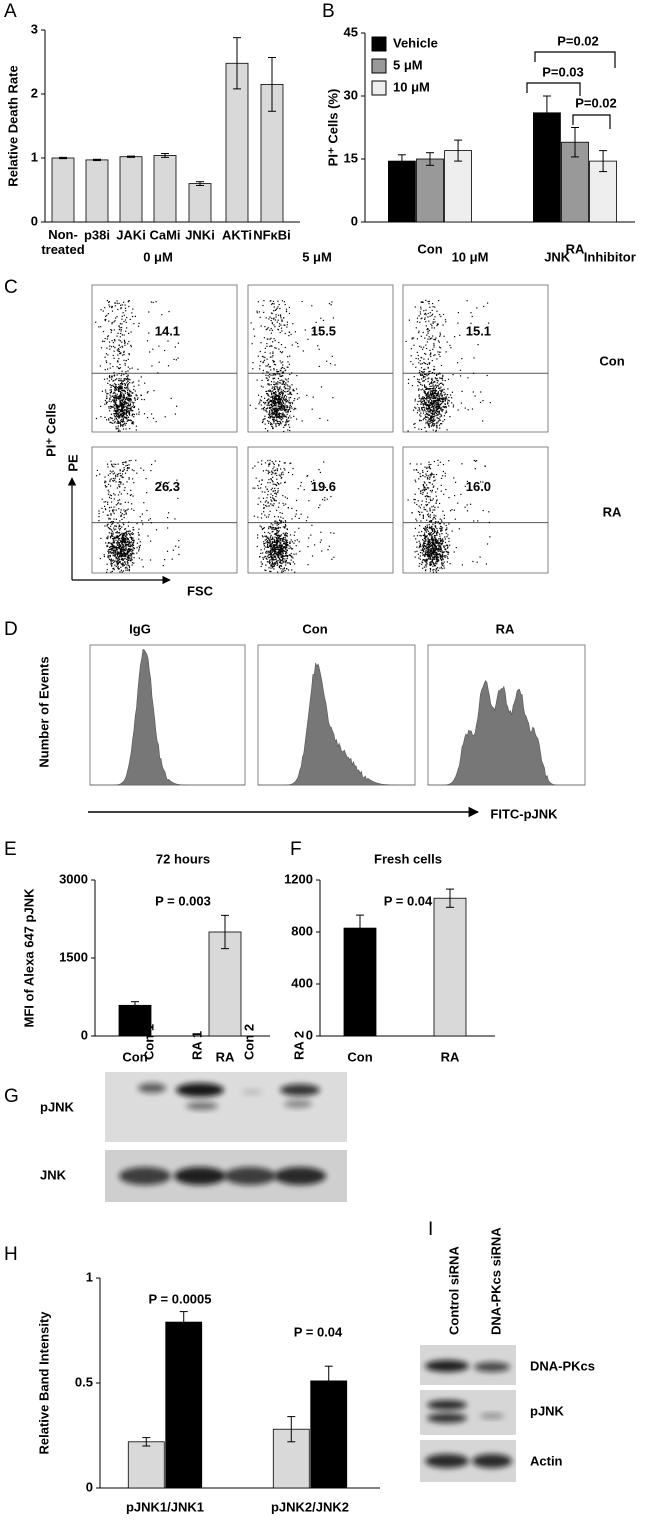 This screenshot has height=1521, width=648. What do you see at coordinates (430, 159) in the screenshot?
I see `error-bar` at bounding box center [430, 159].